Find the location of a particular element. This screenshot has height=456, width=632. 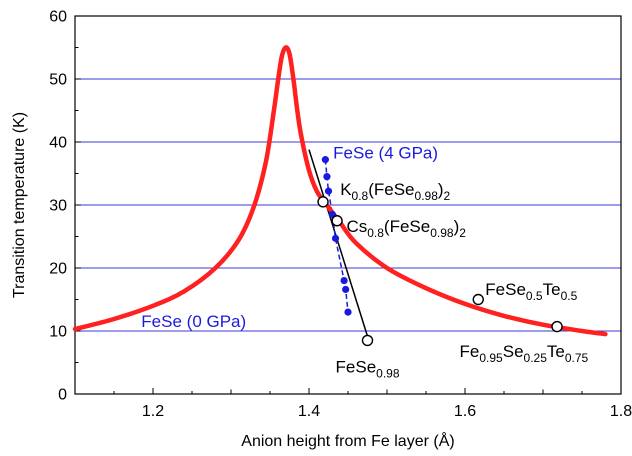

y-tick-label: 30 is located at coordinates (58, 206).